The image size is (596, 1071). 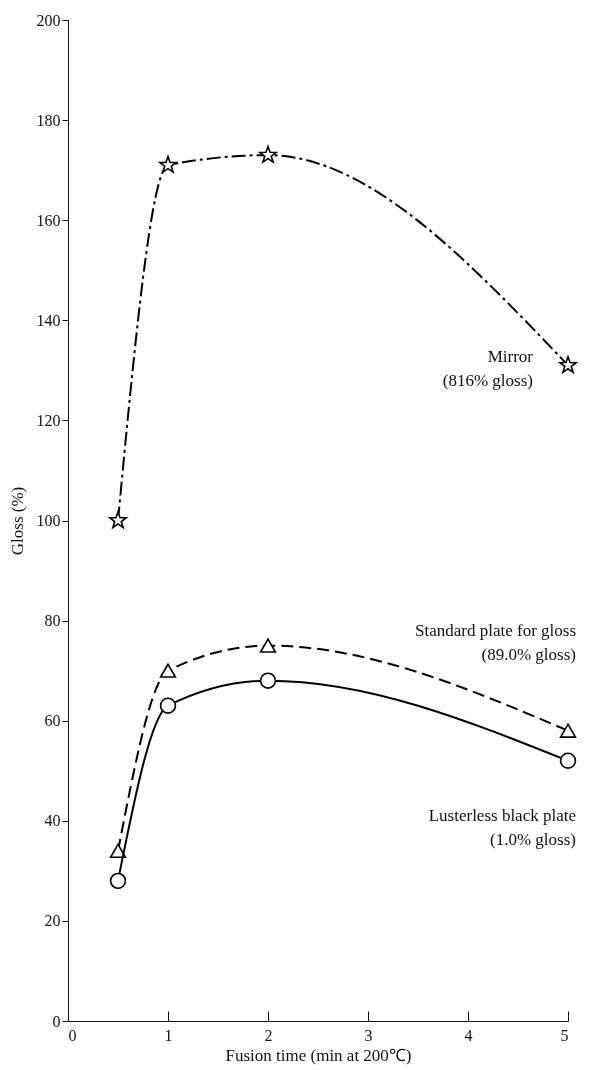 I want to click on y-tick-label: 140, so click(x=48, y=320).